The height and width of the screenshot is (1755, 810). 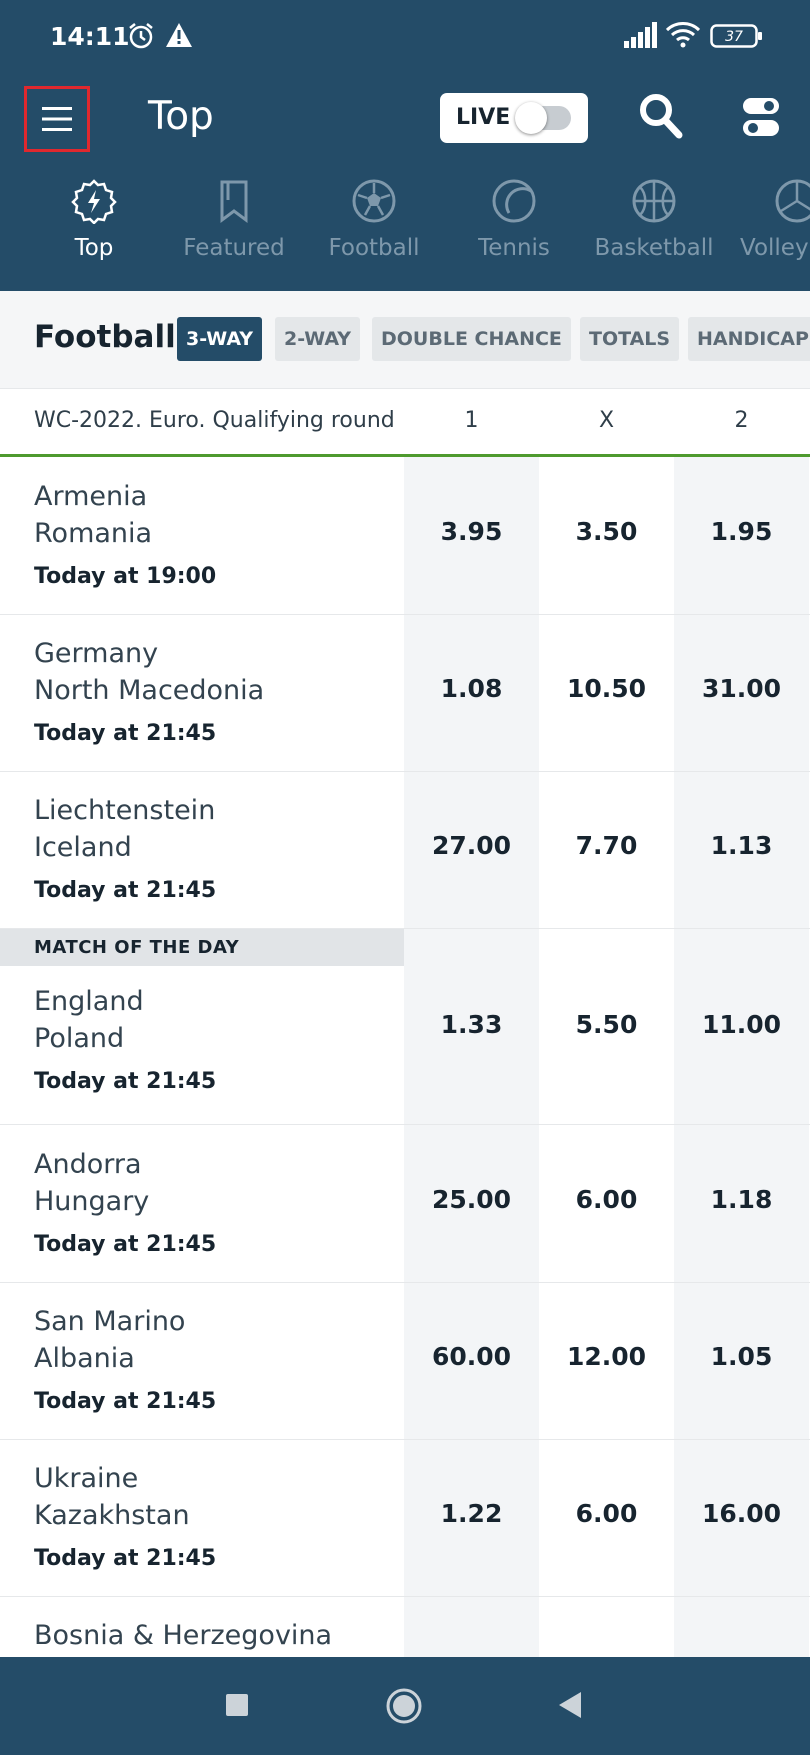 What do you see at coordinates (181, 116) in the screenshot?
I see `page-title: Top` at bounding box center [181, 116].